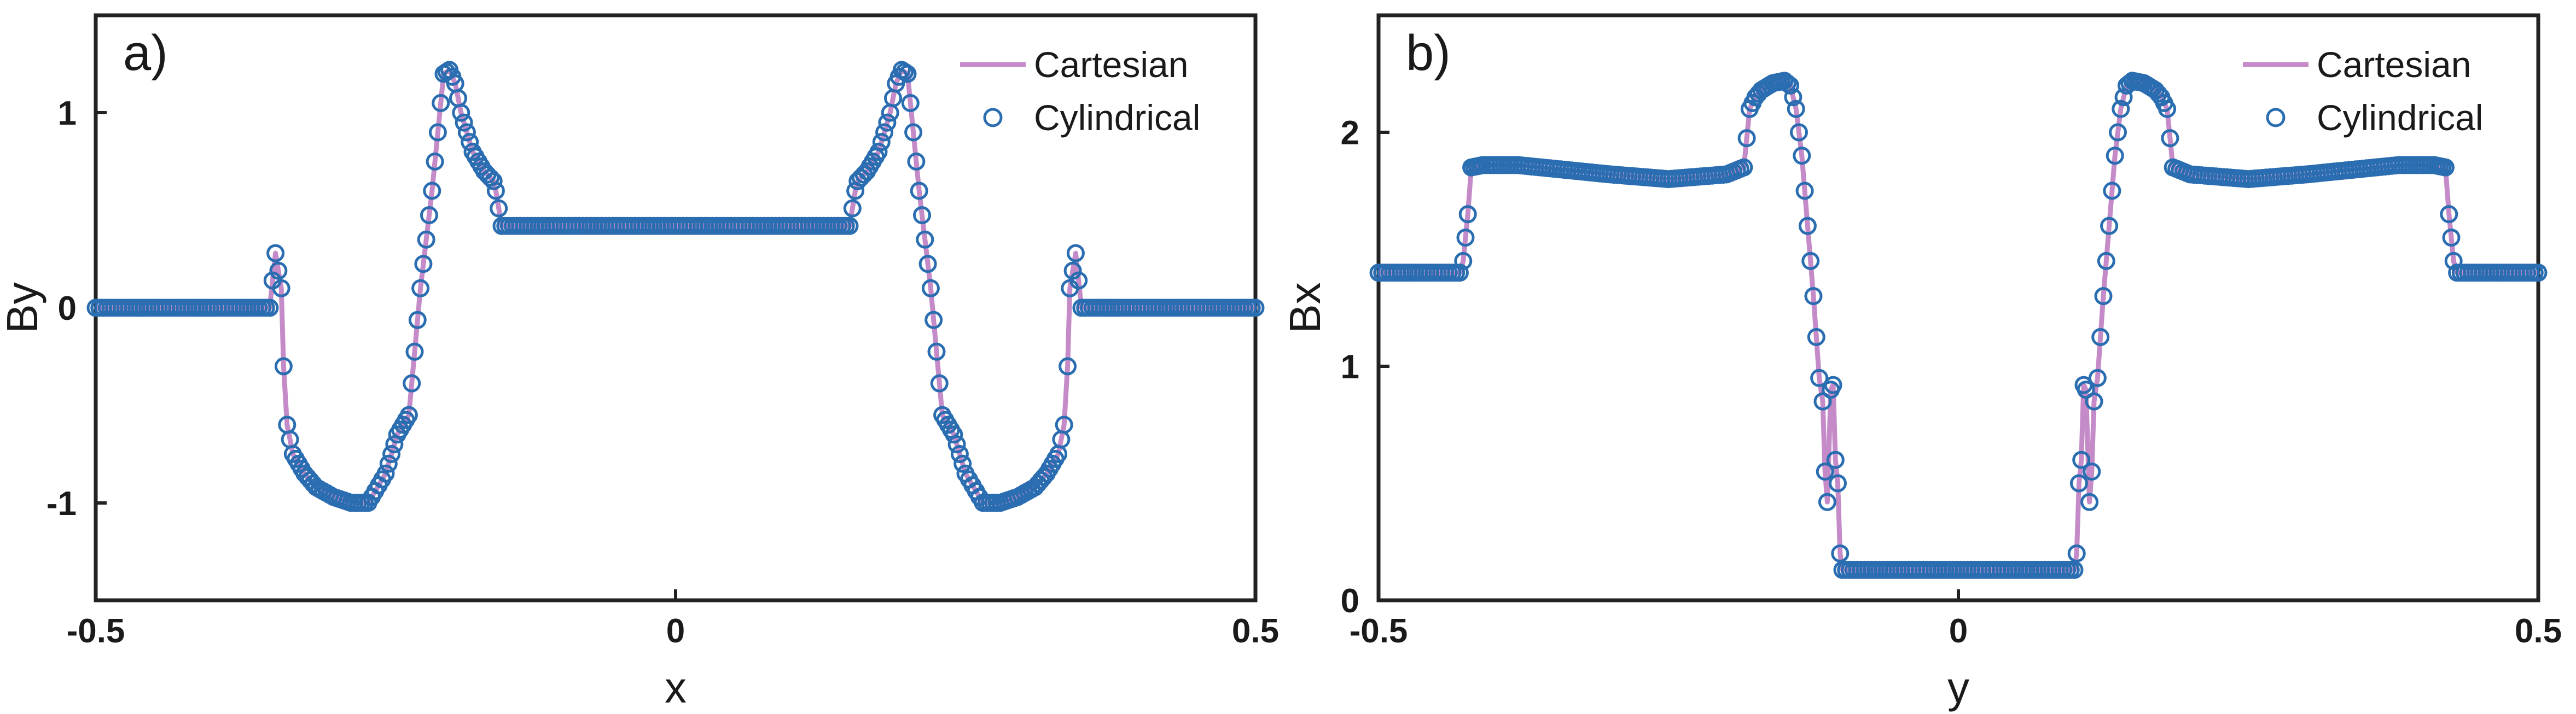 Image resolution: width=2576 pixels, height=714 pixels. I want to click on panel-b-ytick-label: 2, so click(1350, 133).